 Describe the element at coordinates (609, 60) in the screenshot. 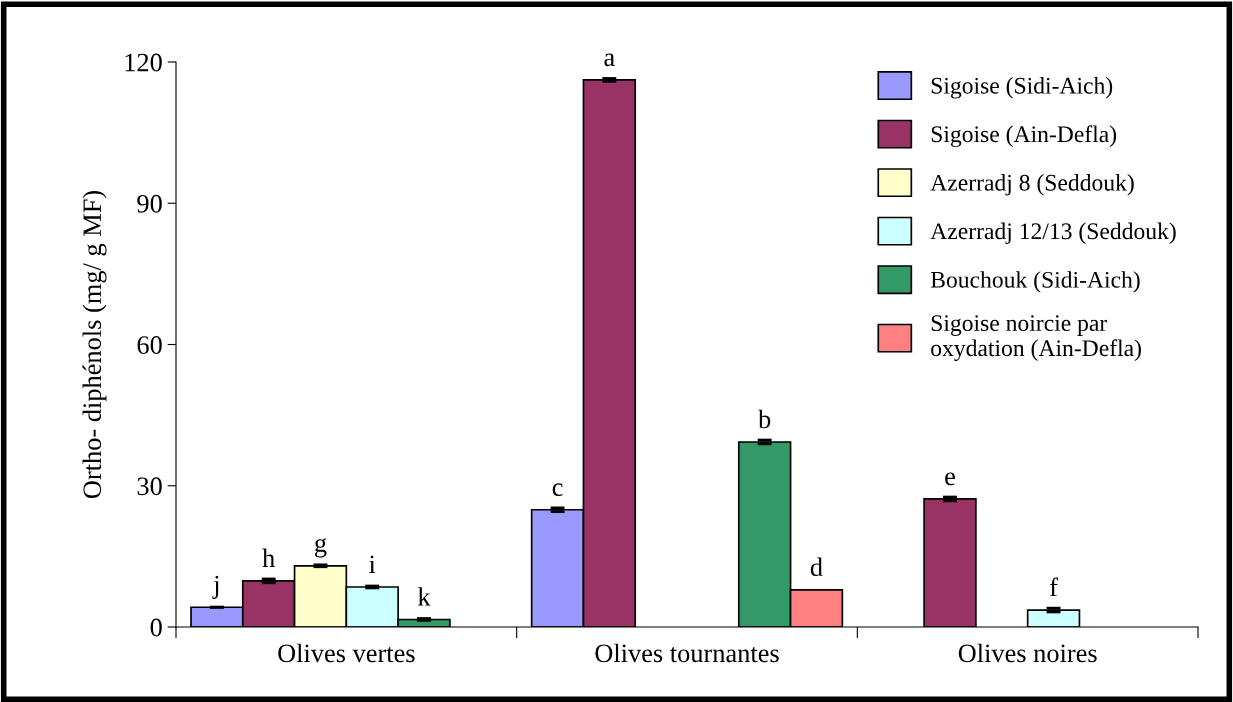

I see `data-label: a` at that location.